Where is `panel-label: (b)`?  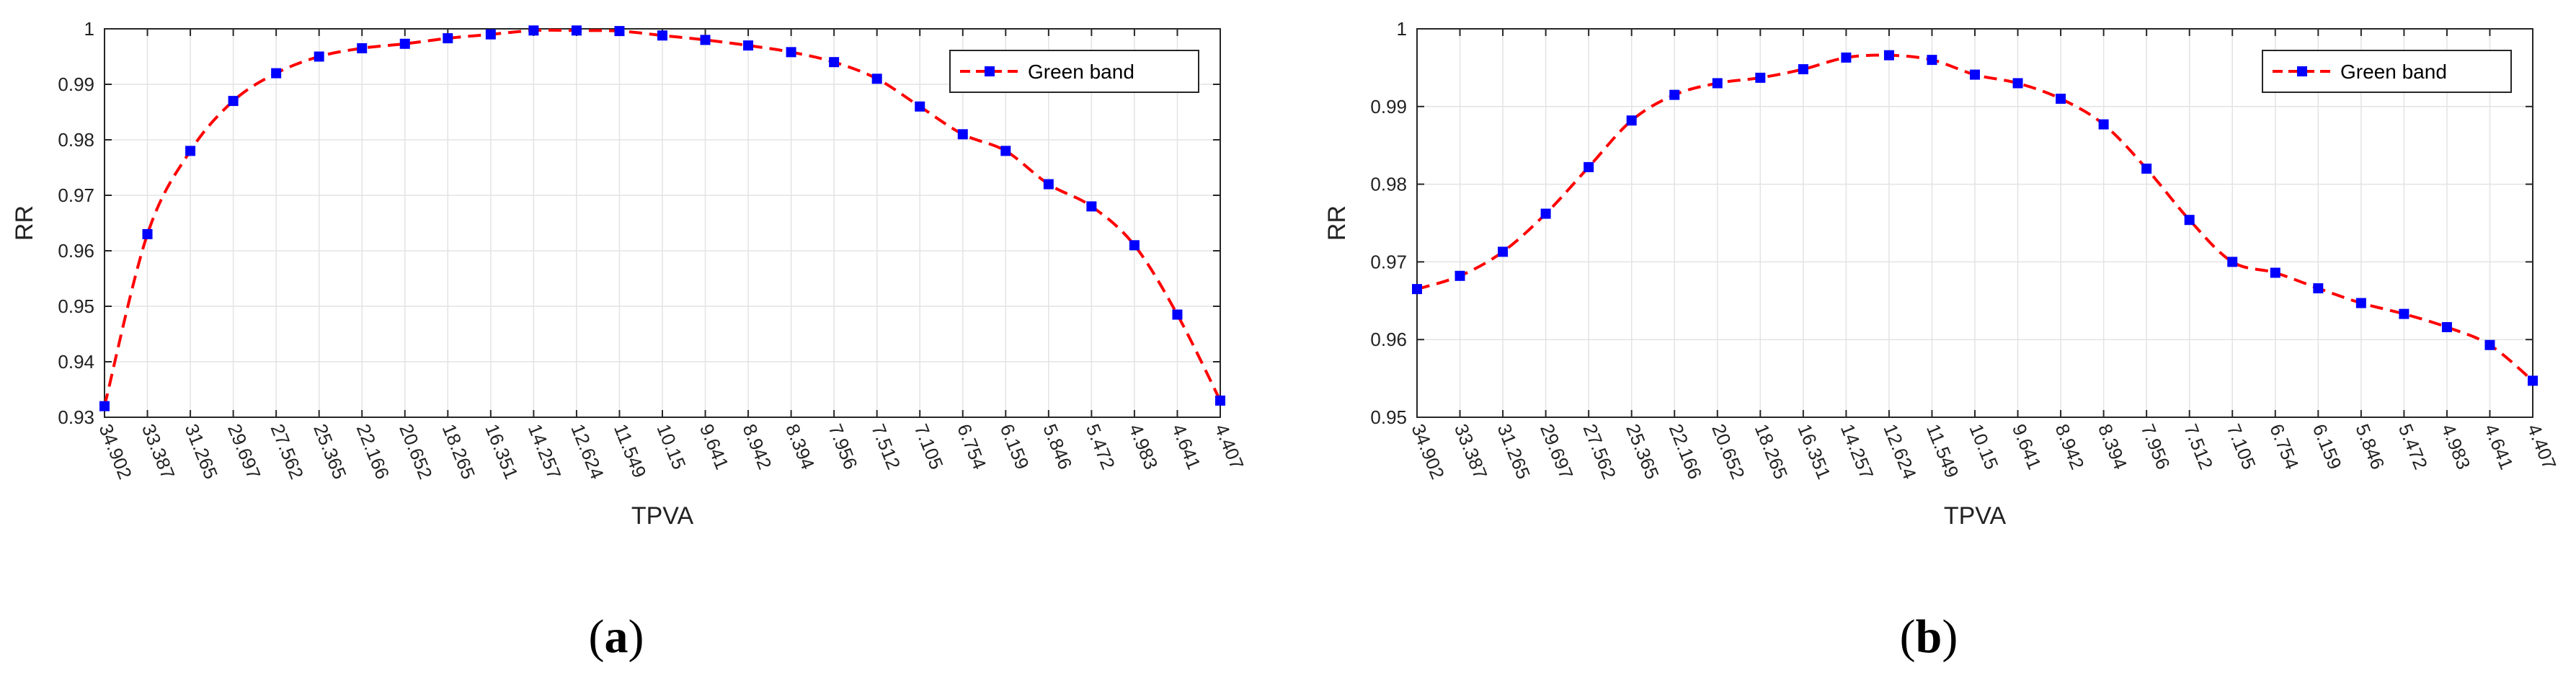
panel-label: (b) is located at coordinates (1929, 636).